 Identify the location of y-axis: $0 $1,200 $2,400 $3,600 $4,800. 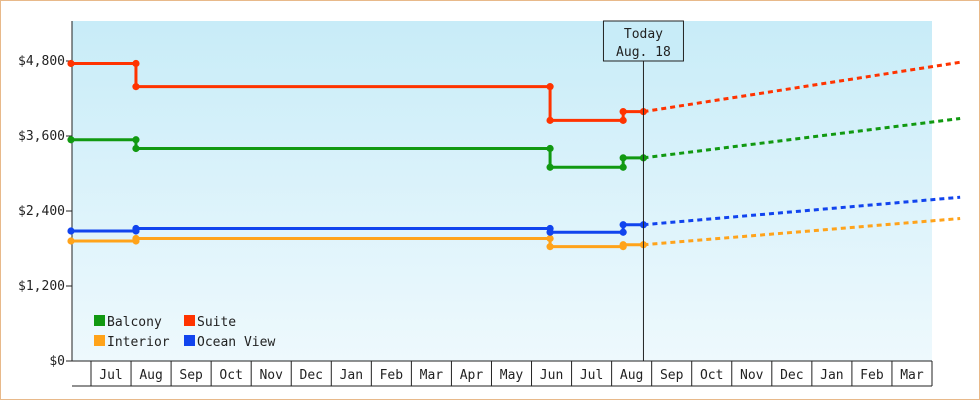
(45, 195).